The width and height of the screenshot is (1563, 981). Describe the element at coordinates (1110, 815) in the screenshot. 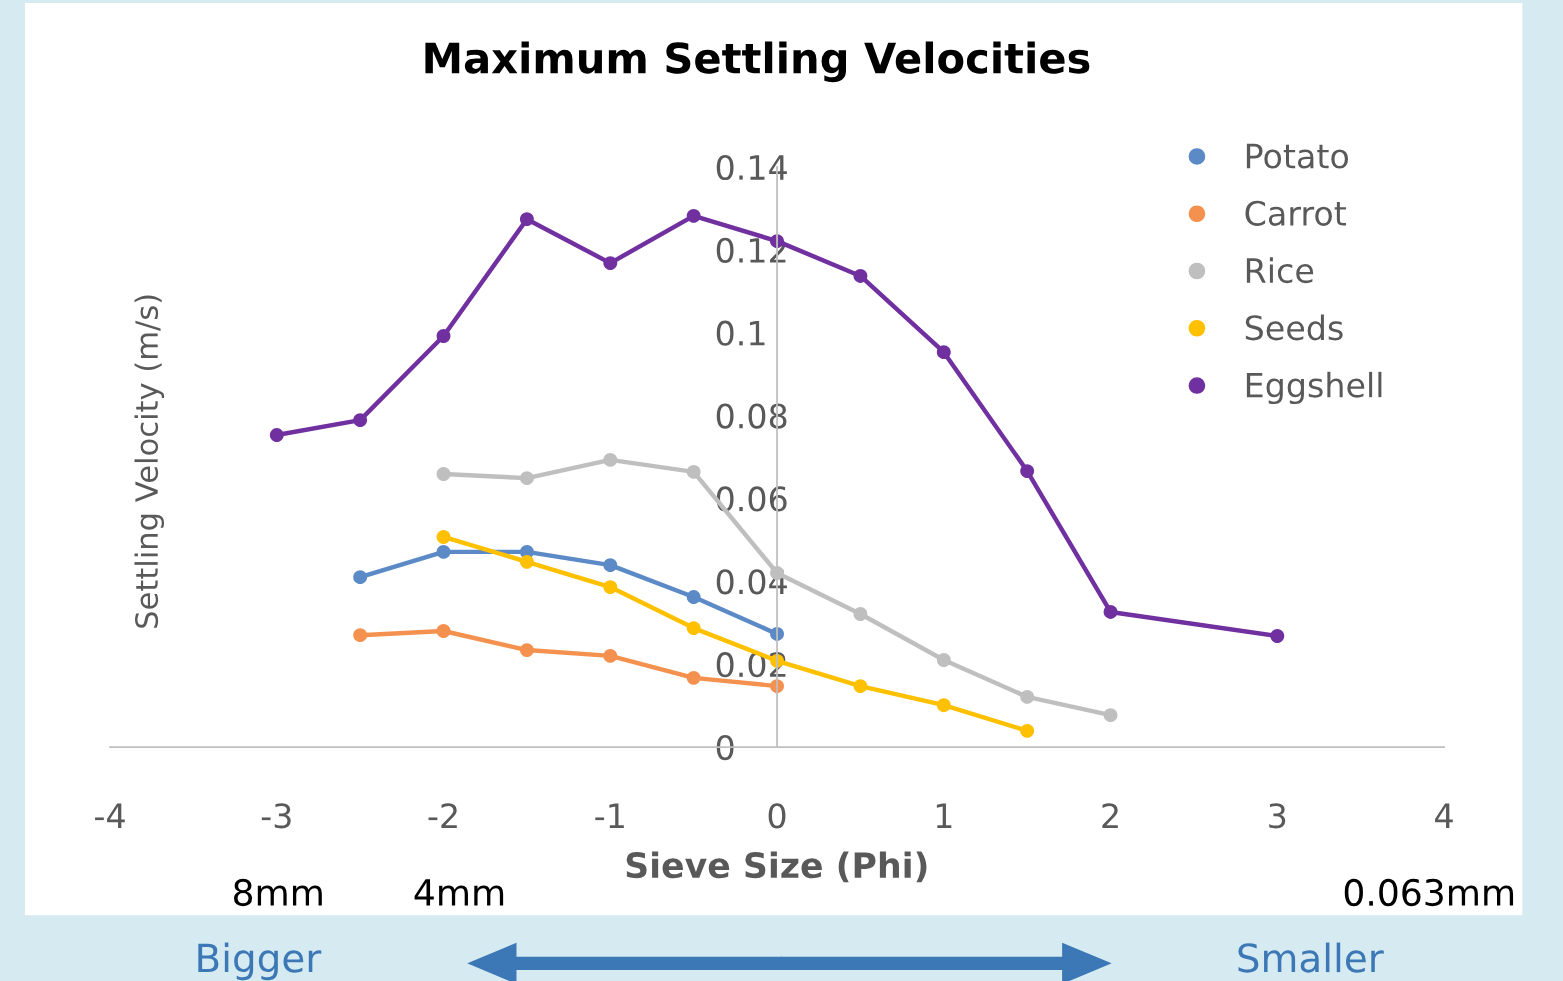

I see `x-tick-label: 2` at that location.